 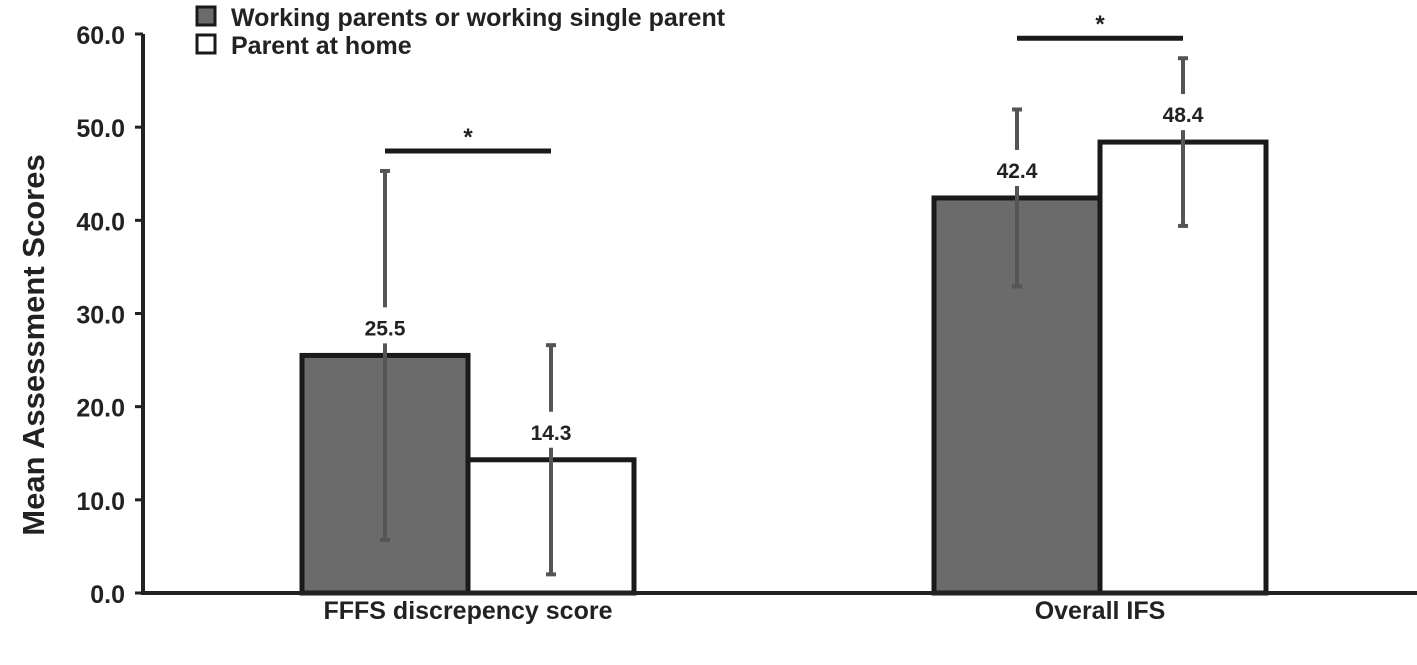 I want to click on bar, so click(x=1183, y=367).